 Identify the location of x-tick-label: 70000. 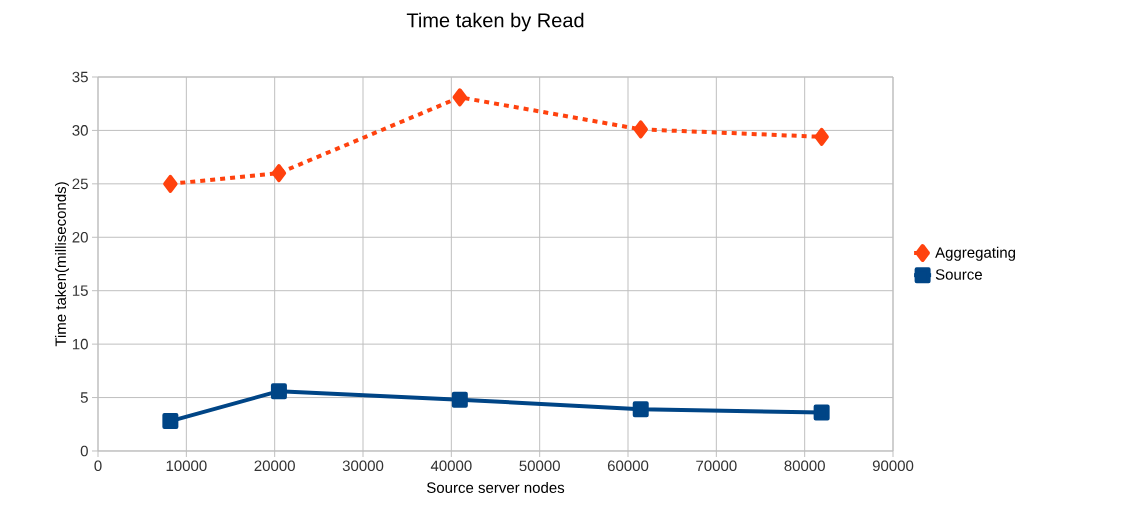
(716, 466).